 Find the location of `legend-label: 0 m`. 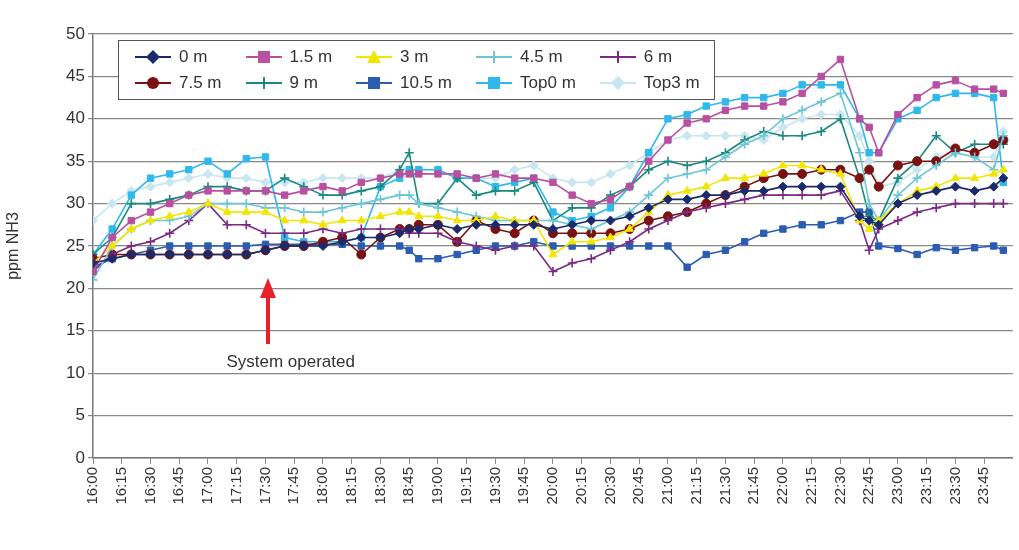

legend-label: 0 m is located at coordinates (193, 57).